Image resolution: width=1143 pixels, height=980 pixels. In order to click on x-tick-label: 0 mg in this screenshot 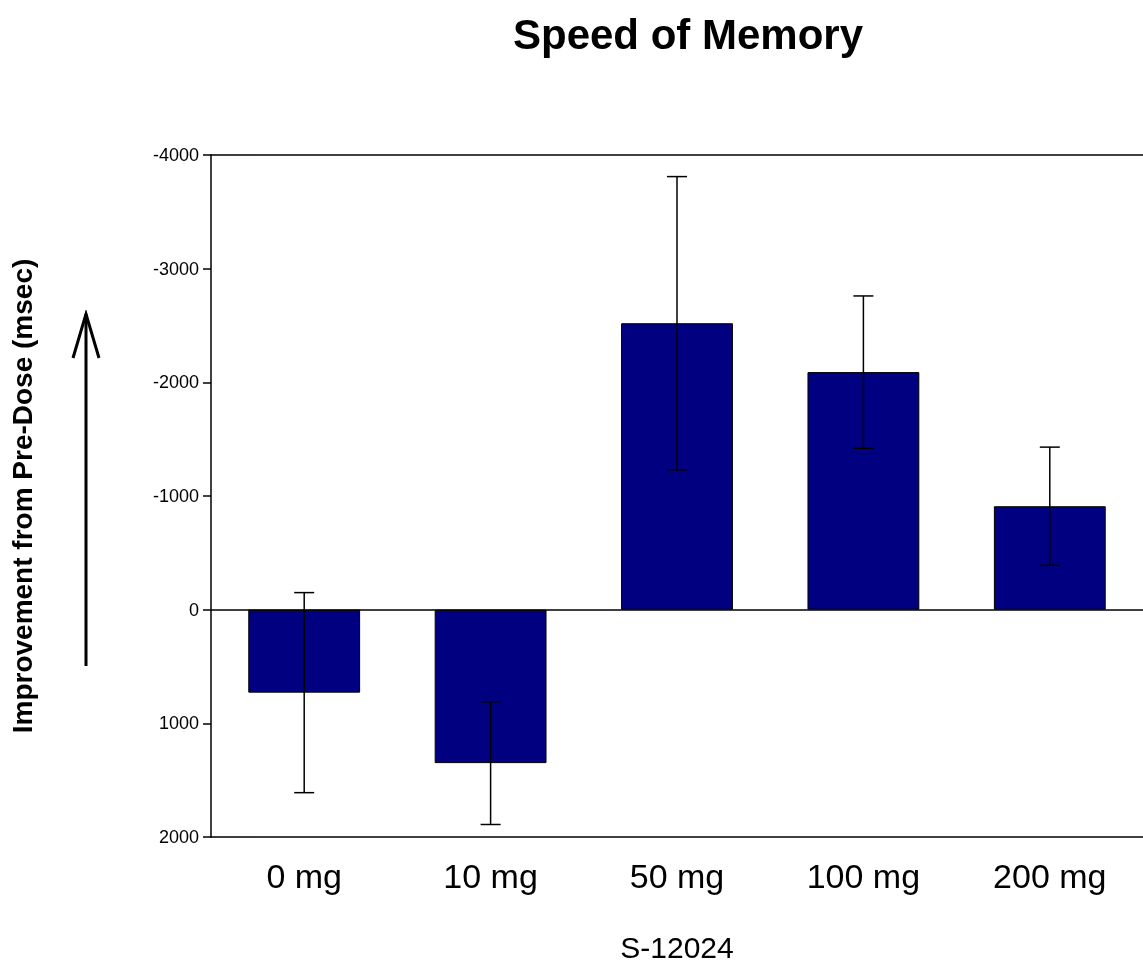, I will do `click(304, 876)`.